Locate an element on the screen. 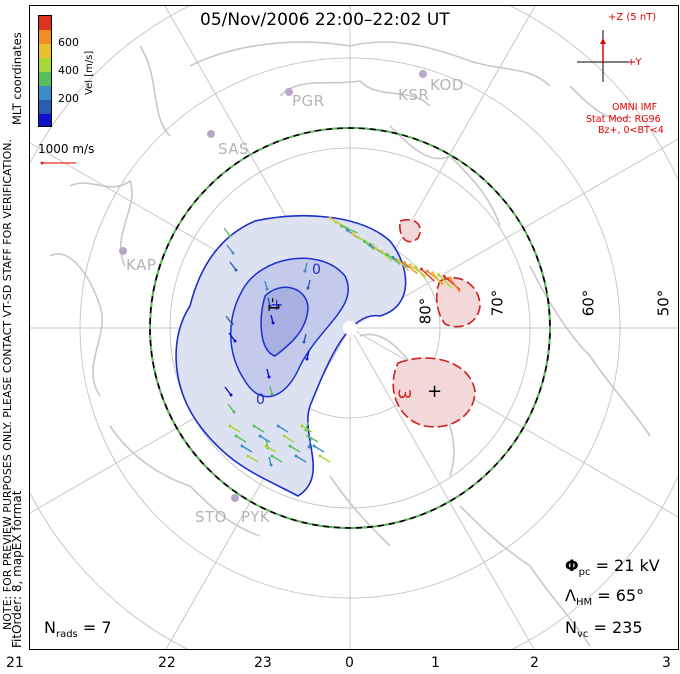 This screenshot has width=680, height=674. station-label-kod: KOD is located at coordinates (447, 85).